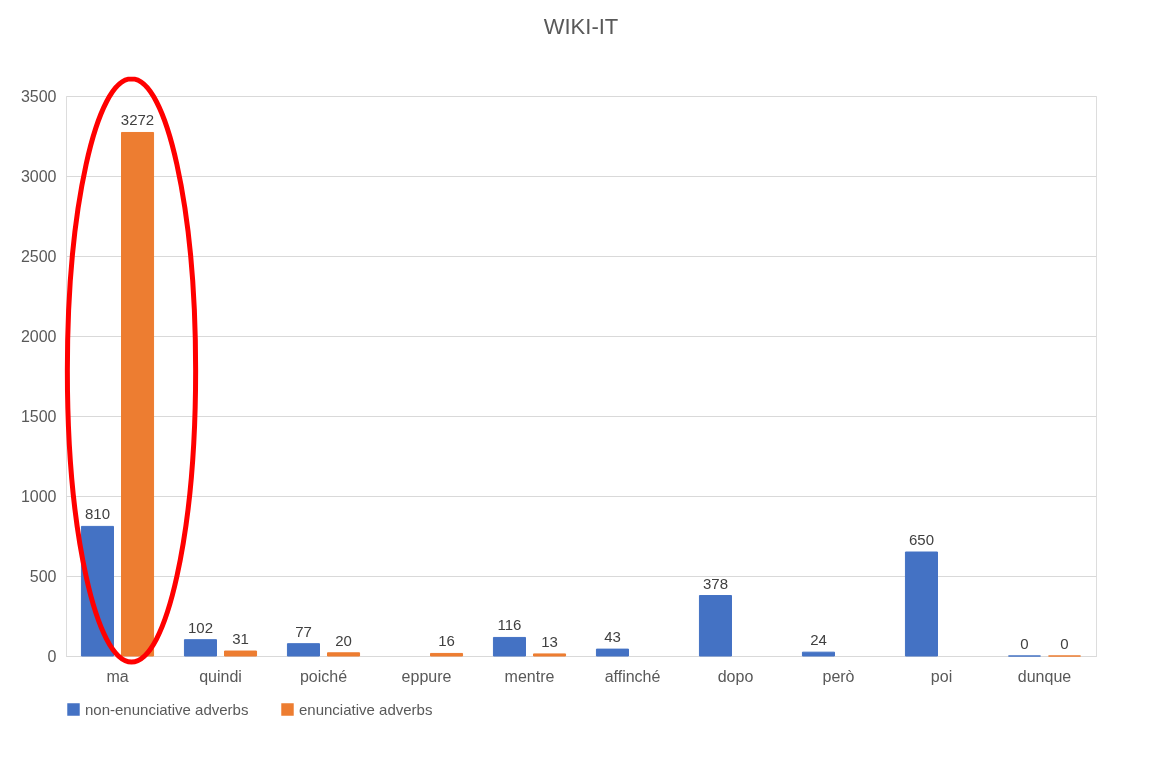  Describe the element at coordinates (38, 256) in the screenshot. I see `y-tick-label: 2500` at that location.